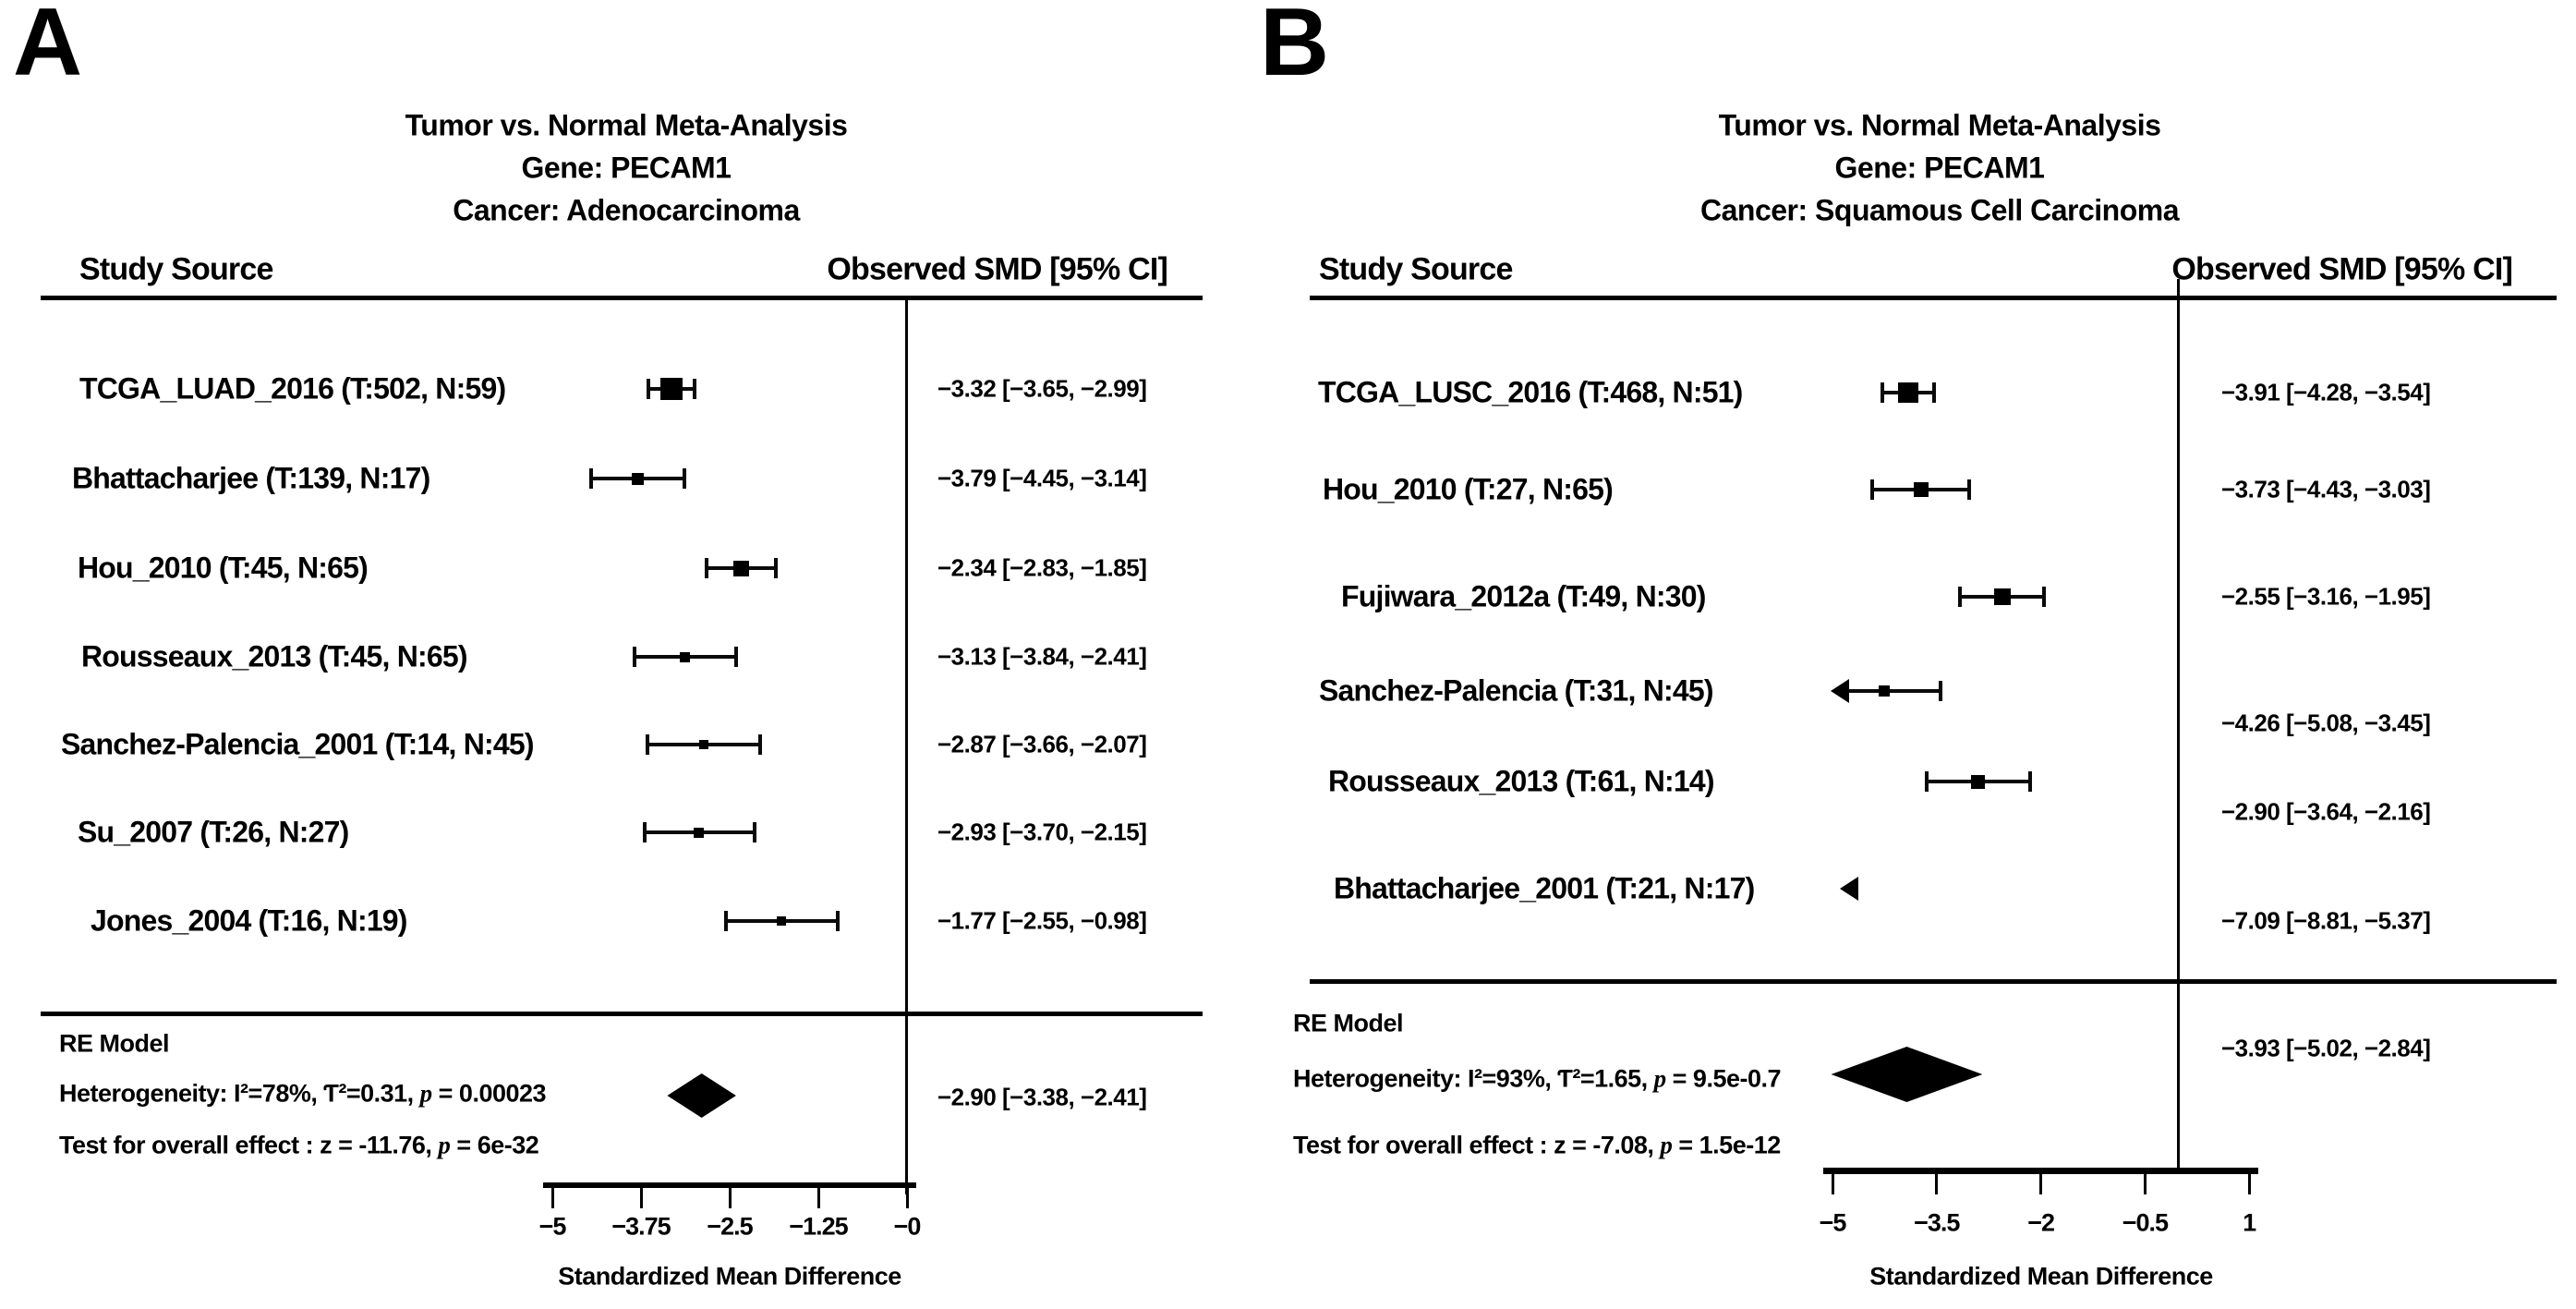  What do you see at coordinates (47, 48) in the screenshot?
I see `panel-a-letter: A` at bounding box center [47, 48].